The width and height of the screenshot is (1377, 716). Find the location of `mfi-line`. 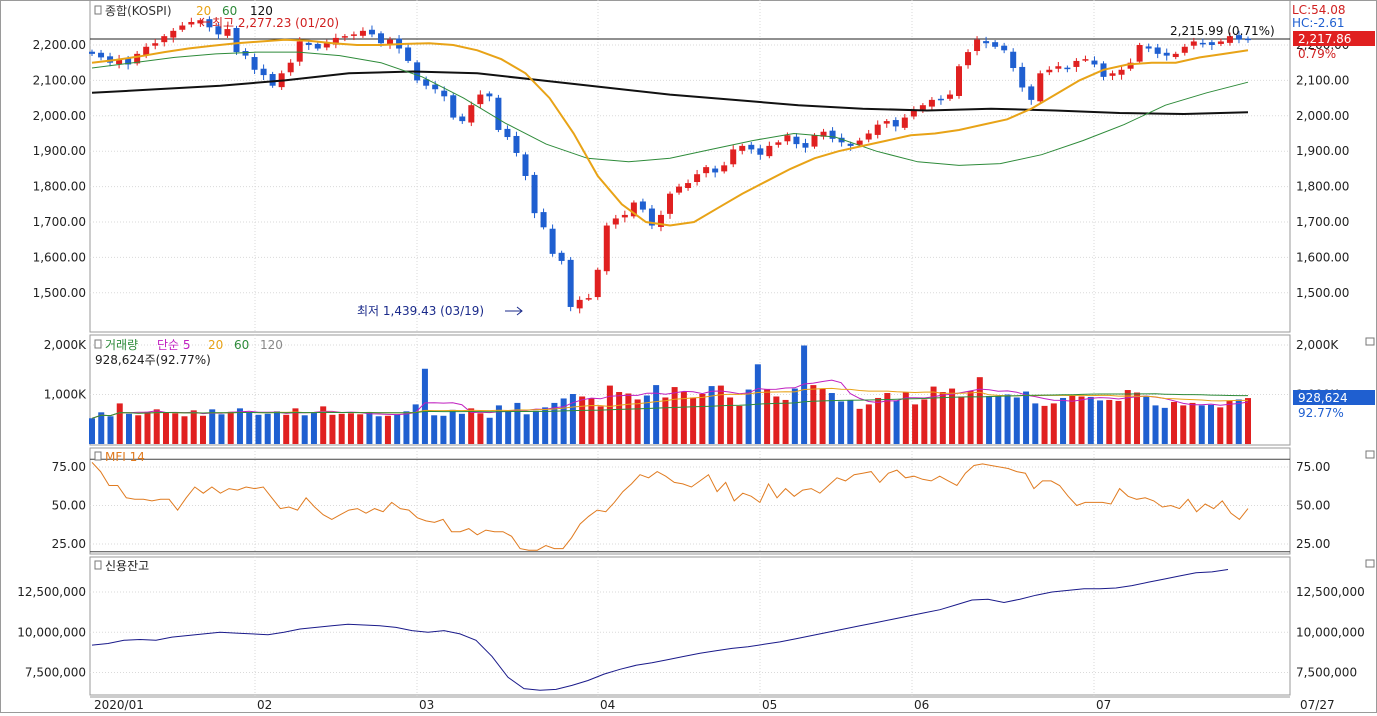

mfi-line is located at coordinates (670, 506).